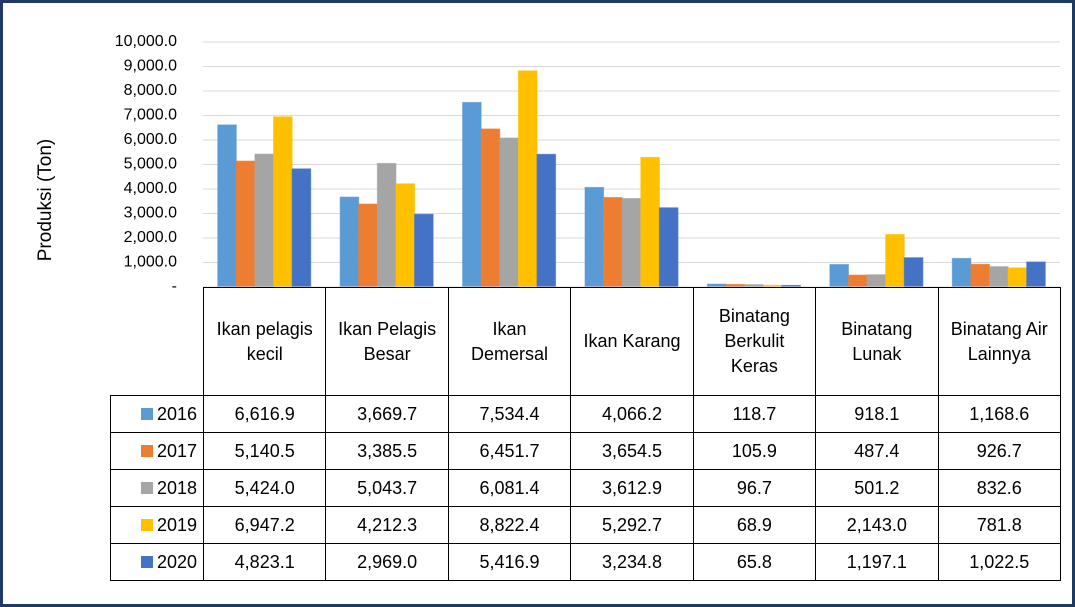 The width and height of the screenshot is (1075, 607). What do you see at coordinates (176, 413) in the screenshot?
I see `legend-label: 2016` at bounding box center [176, 413].